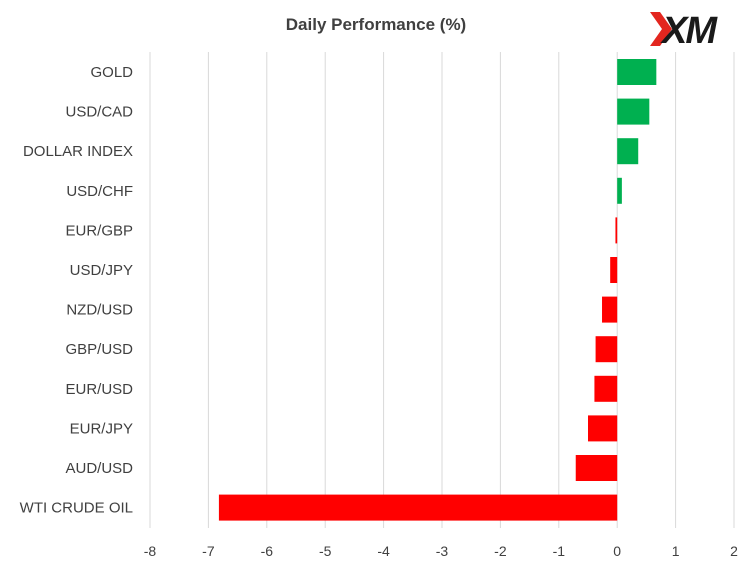 The width and height of the screenshot is (753, 568). Describe the element at coordinates (101, 270) in the screenshot. I see `category-label: USD/JPY` at that location.